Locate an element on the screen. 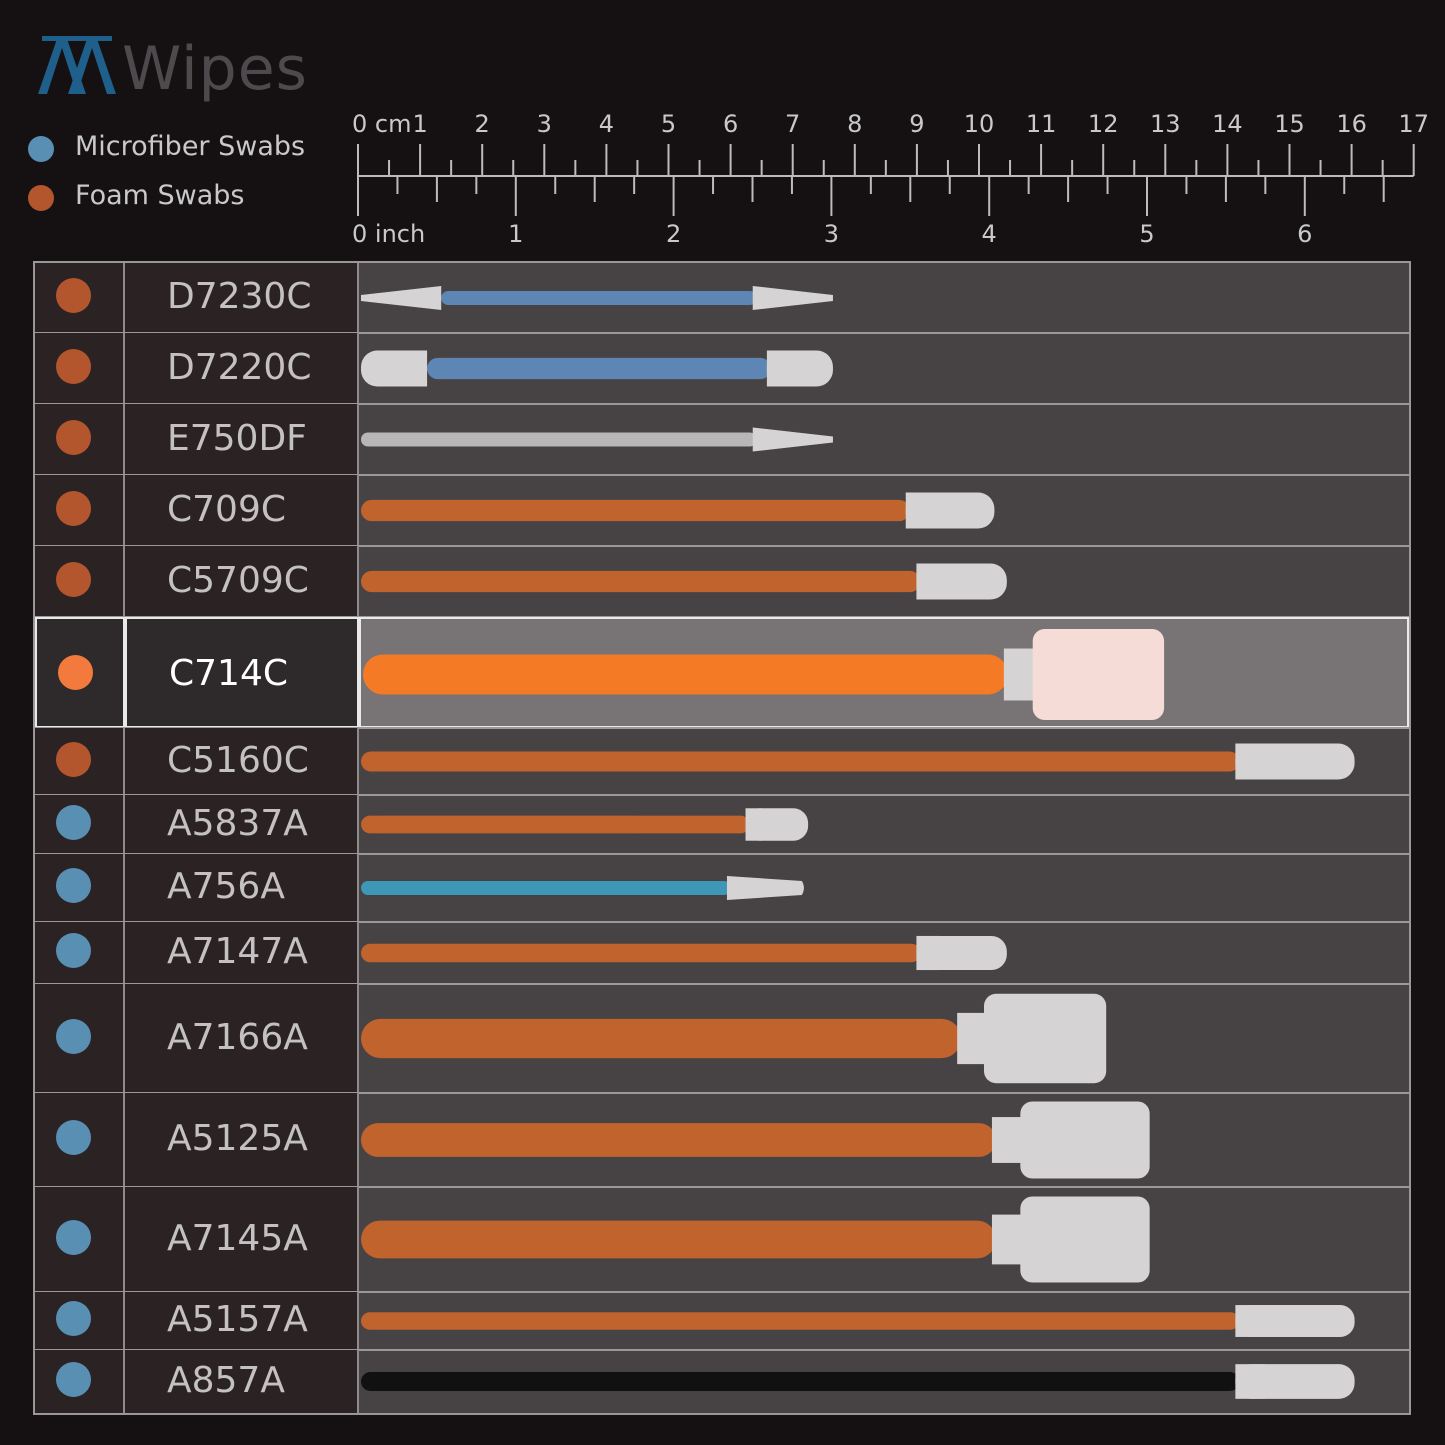 The height and width of the screenshot is (1445, 1445). ruler-cm-label: 14 is located at coordinates (1227, 124).